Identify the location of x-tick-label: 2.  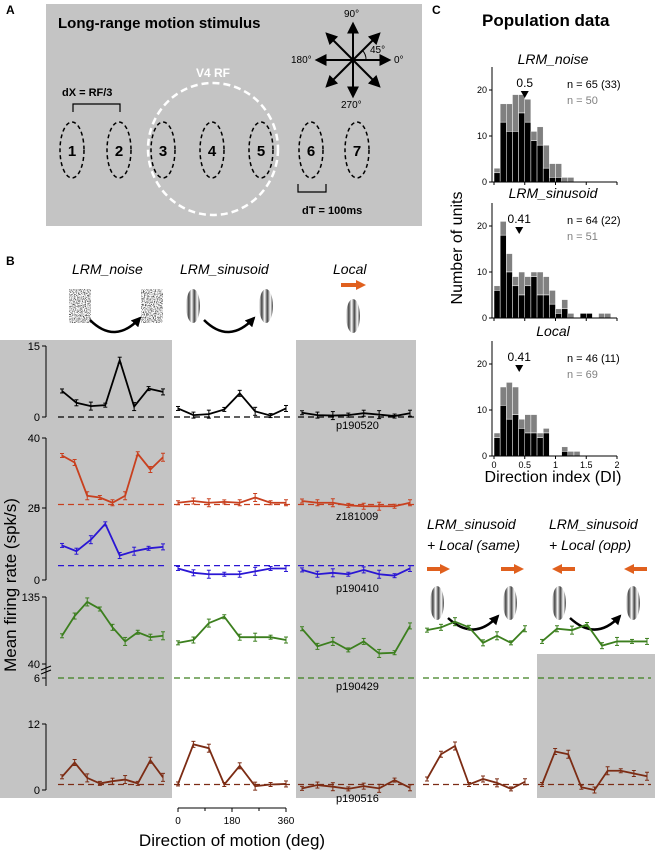
(616, 465).